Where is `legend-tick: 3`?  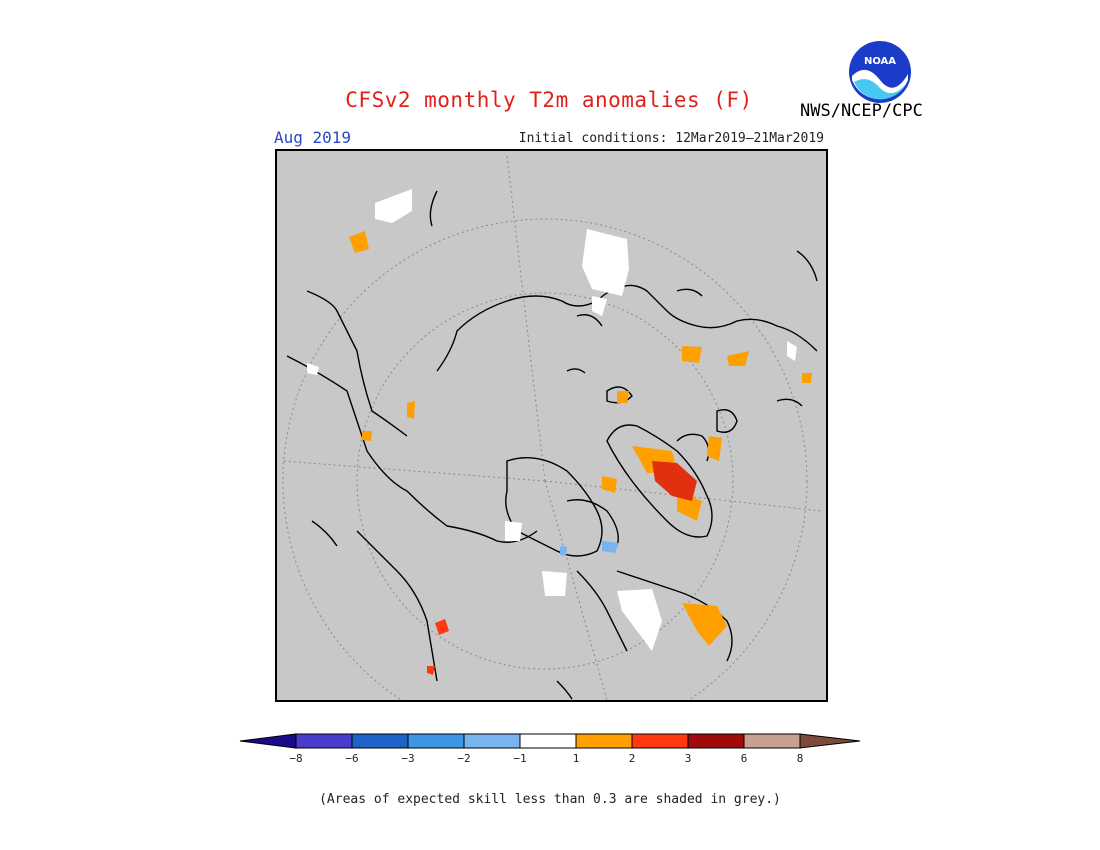 legend-tick: 3 is located at coordinates (688, 758).